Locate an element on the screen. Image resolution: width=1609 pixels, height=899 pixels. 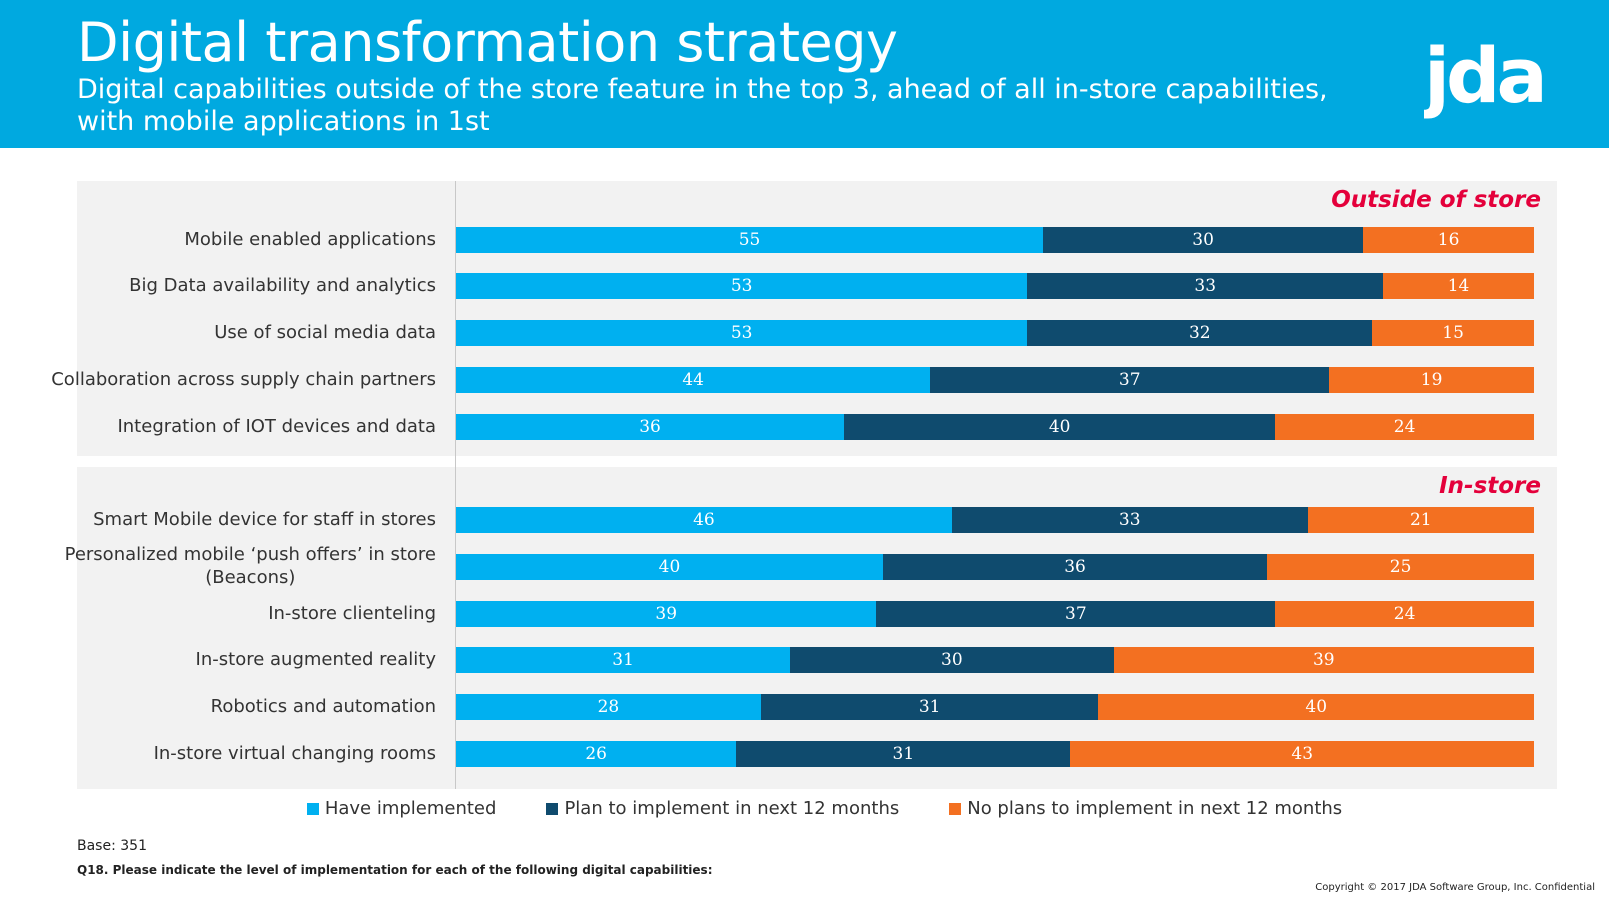
bar-segment: 46 is located at coordinates (704, 520).